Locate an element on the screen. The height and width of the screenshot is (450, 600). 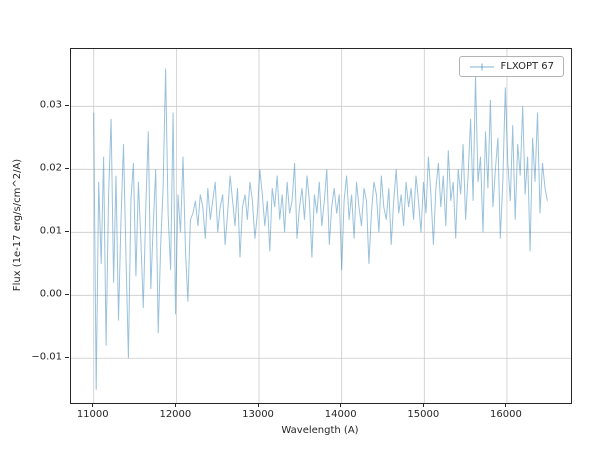
x-tick-label: 14000 is located at coordinates (340, 414).